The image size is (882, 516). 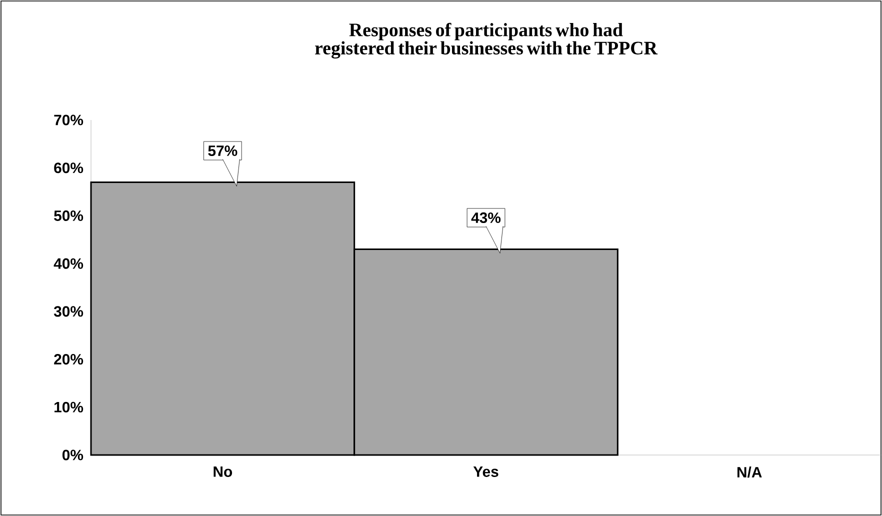 What do you see at coordinates (749, 472) in the screenshot?
I see `x-tick-label: N/A` at bounding box center [749, 472].